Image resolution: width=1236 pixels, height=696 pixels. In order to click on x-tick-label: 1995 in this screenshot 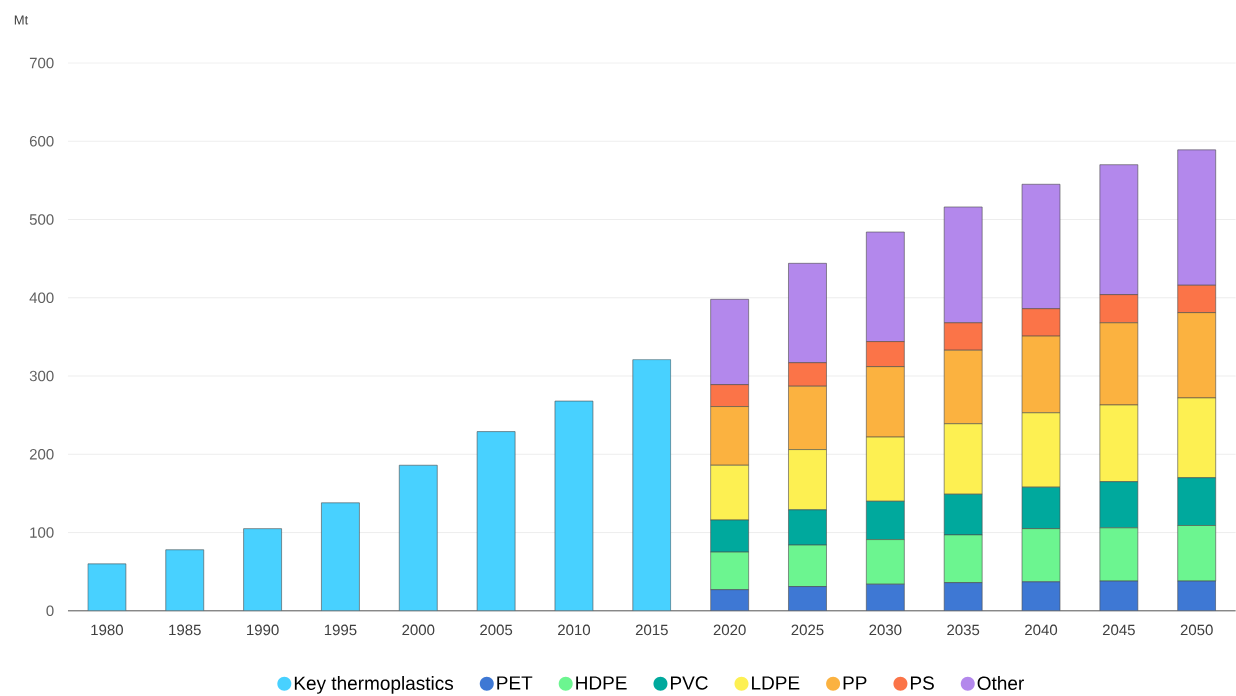, I will do `click(340, 630)`.